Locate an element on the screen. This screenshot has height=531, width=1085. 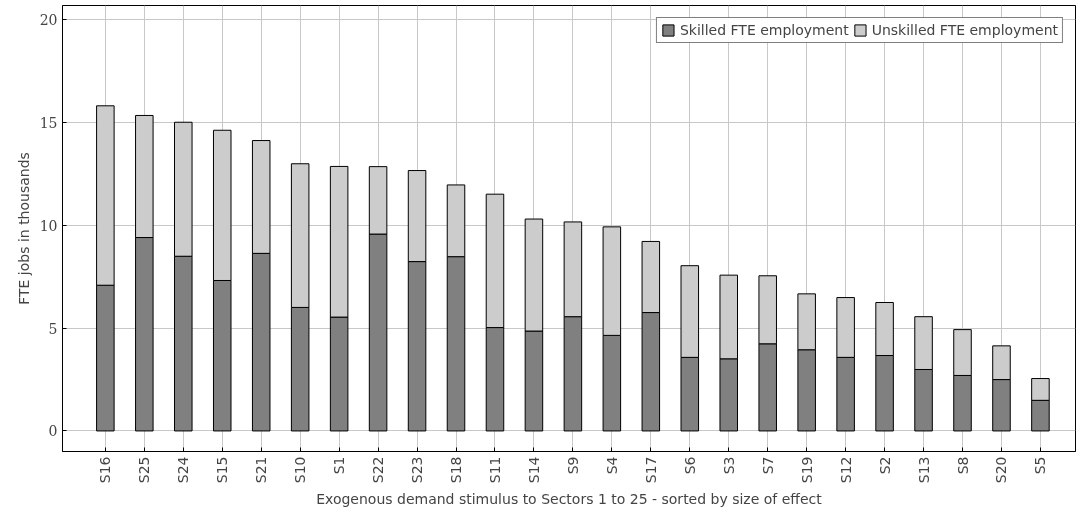
x-tick-label: S25 is located at coordinates (144, 470).